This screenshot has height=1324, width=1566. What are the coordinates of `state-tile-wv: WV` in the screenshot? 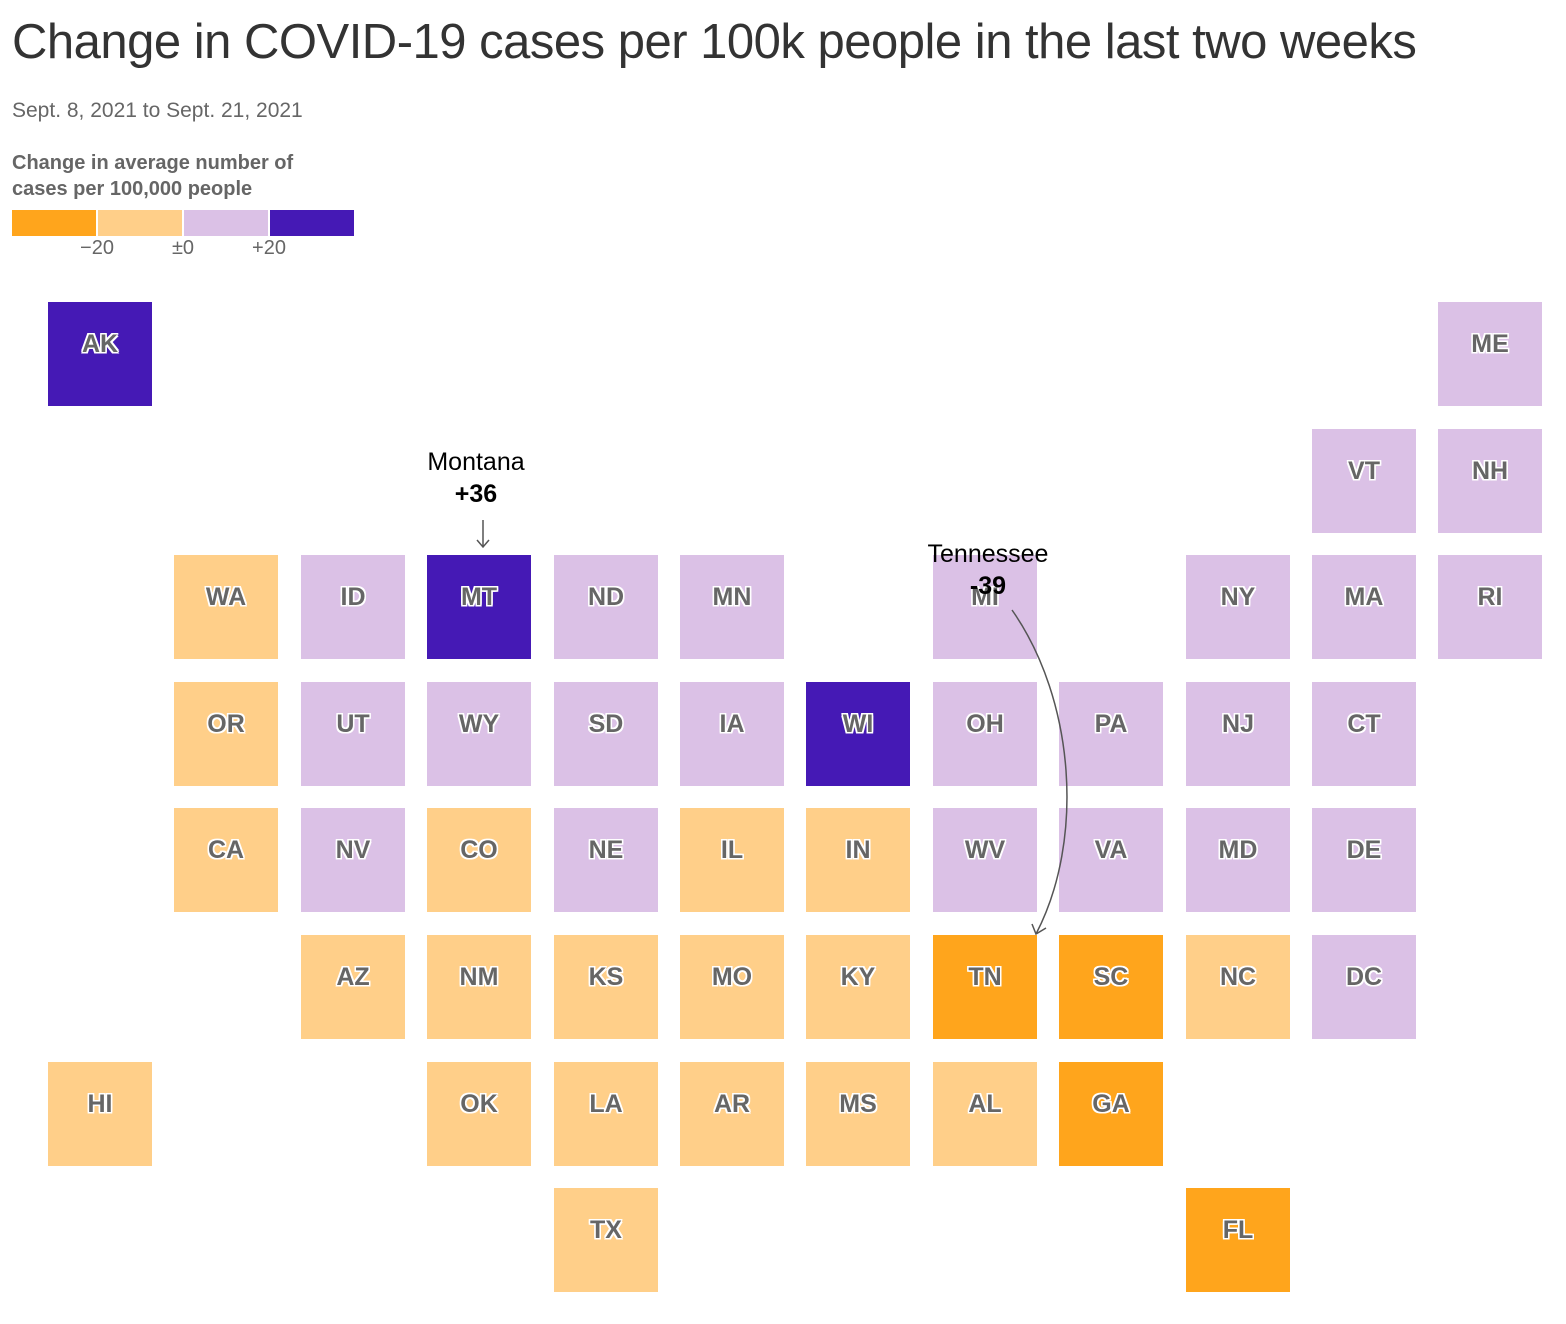 It's located at (985, 860).